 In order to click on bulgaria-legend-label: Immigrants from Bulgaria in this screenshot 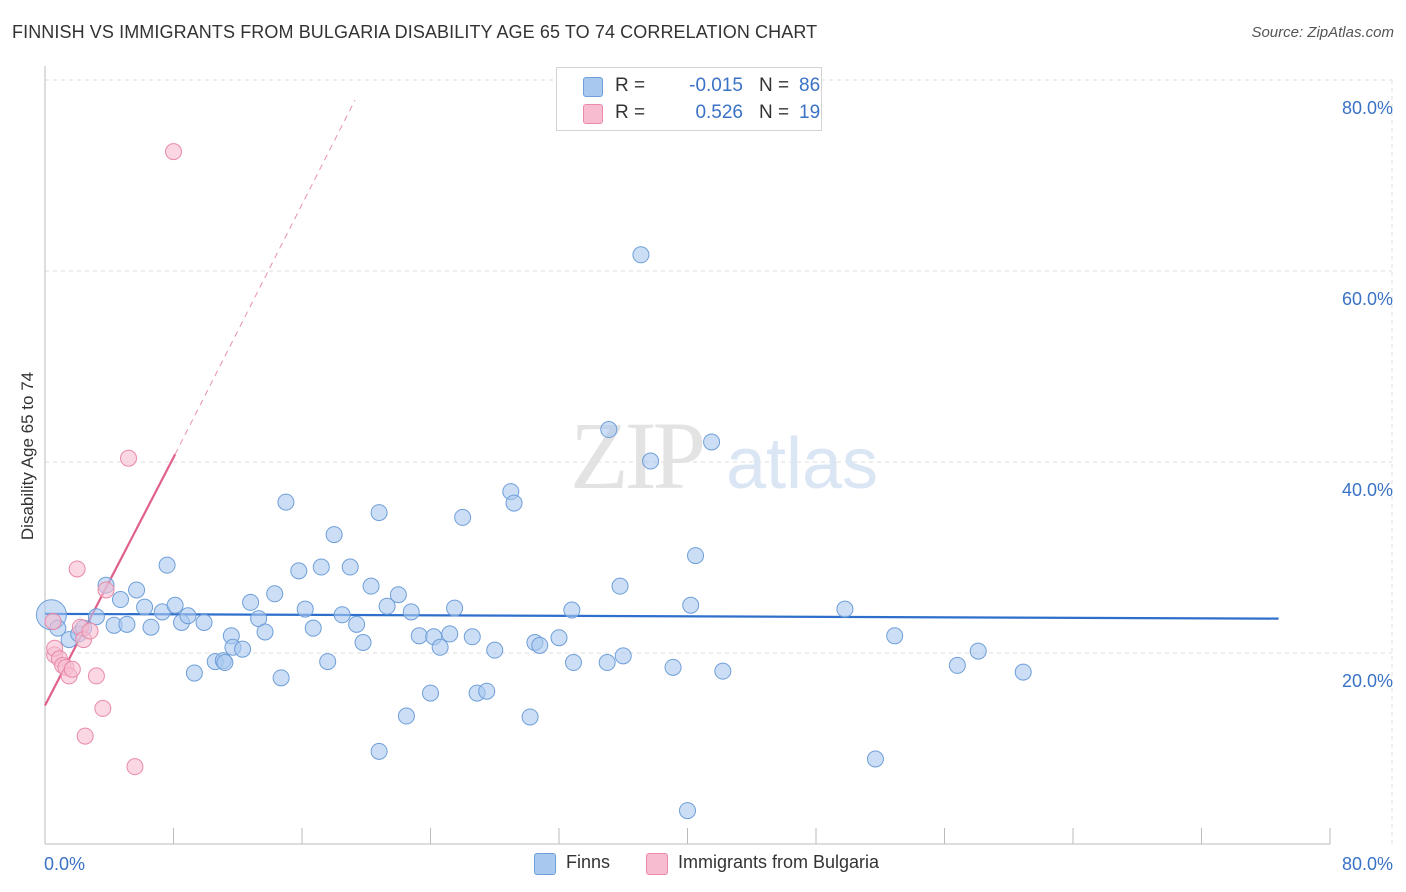, I will do `click(779, 862)`.